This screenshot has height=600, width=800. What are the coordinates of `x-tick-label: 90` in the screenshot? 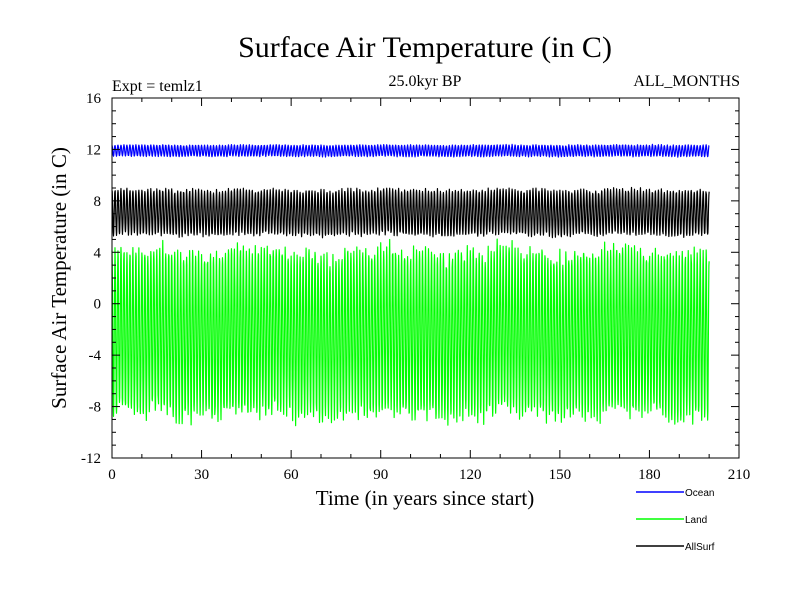 It's located at (380, 475).